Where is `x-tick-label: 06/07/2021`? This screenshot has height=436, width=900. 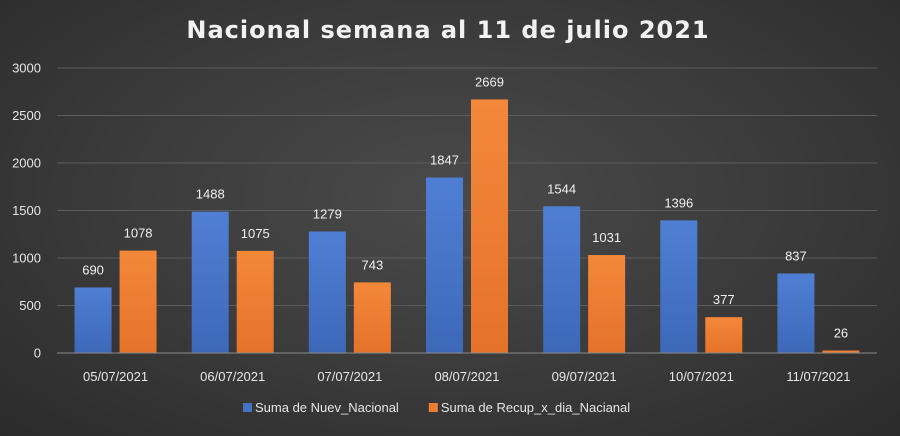
x-tick-label: 06/07/2021 is located at coordinates (232, 376).